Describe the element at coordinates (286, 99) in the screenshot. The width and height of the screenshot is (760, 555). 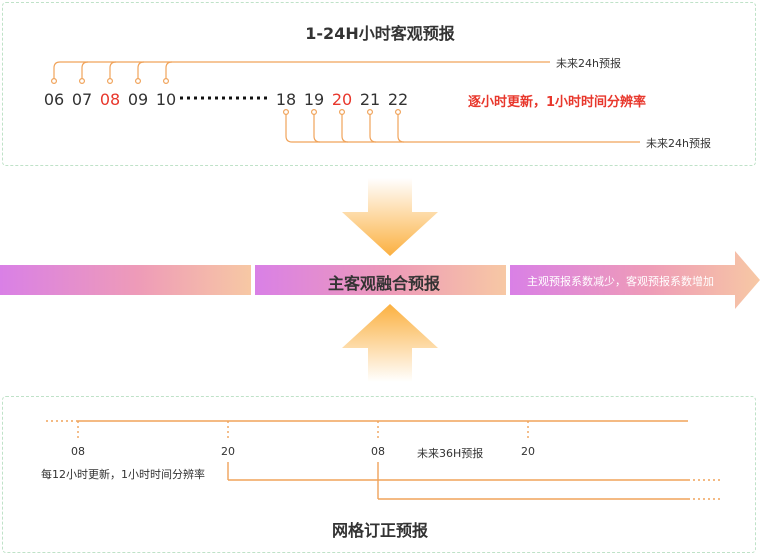
I see `hour-label: 18` at that location.